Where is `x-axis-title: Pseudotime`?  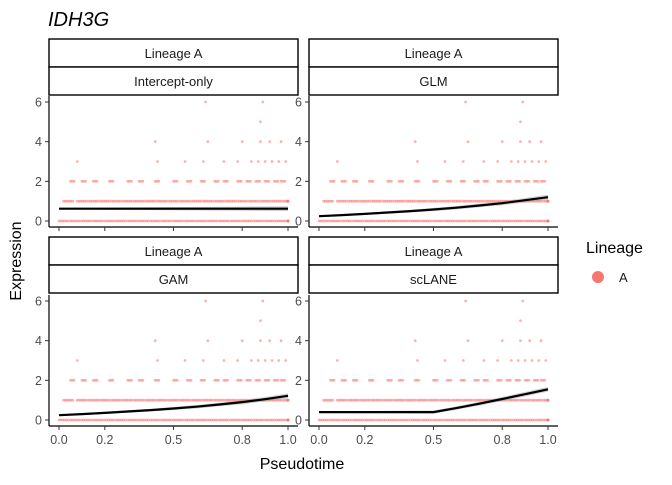 x-axis-title: Pseudotime is located at coordinates (302, 464).